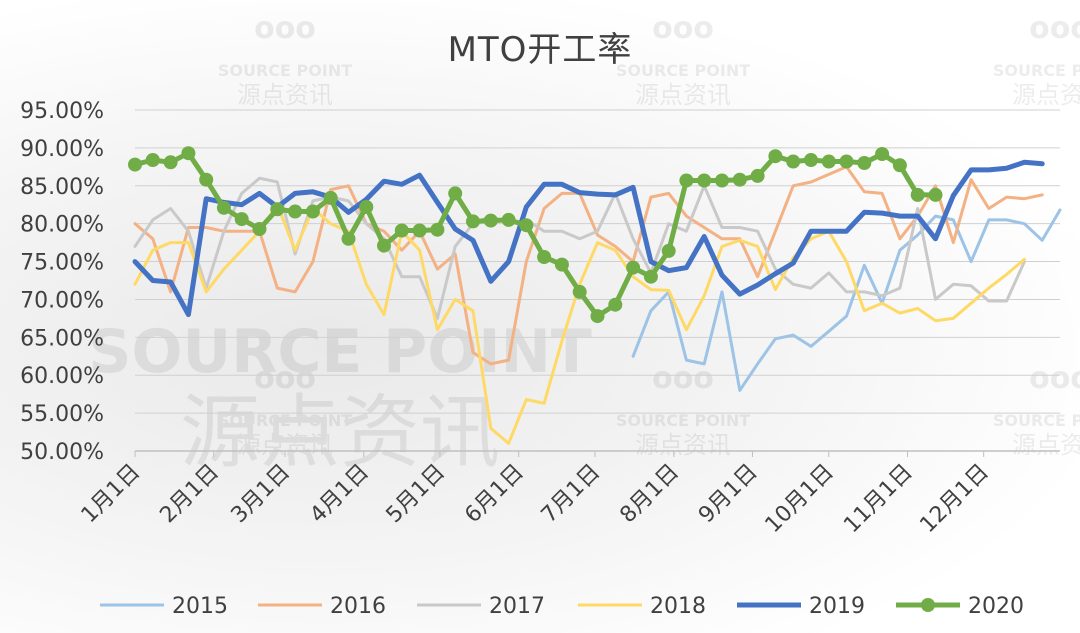 The image size is (1080, 633). What do you see at coordinates (571, 494) in the screenshot?
I see `x-tick-label: 7月1日` at bounding box center [571, 494].